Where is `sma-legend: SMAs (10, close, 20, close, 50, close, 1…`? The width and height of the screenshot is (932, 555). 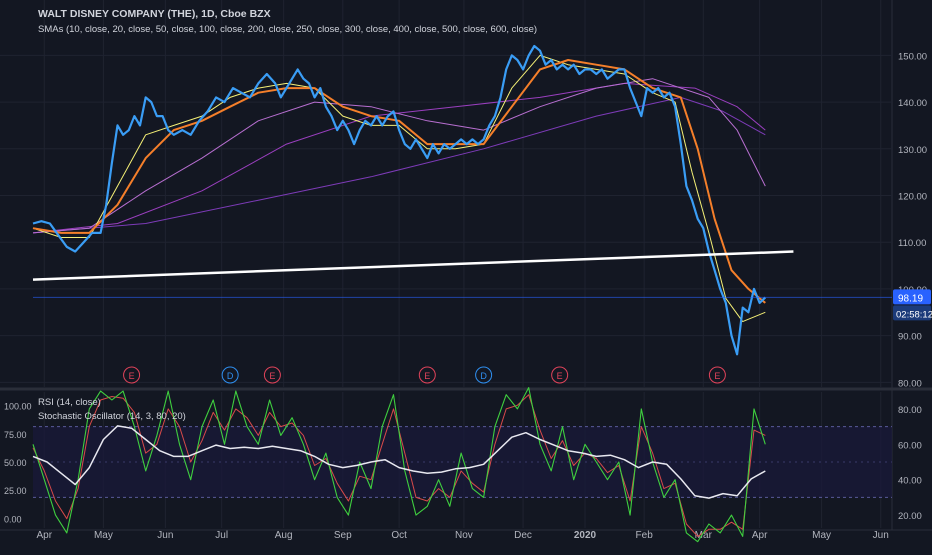 sma-legend: SMAs (10, close, 20, close, 50, close, 1… is located at coordinates (287, 29).